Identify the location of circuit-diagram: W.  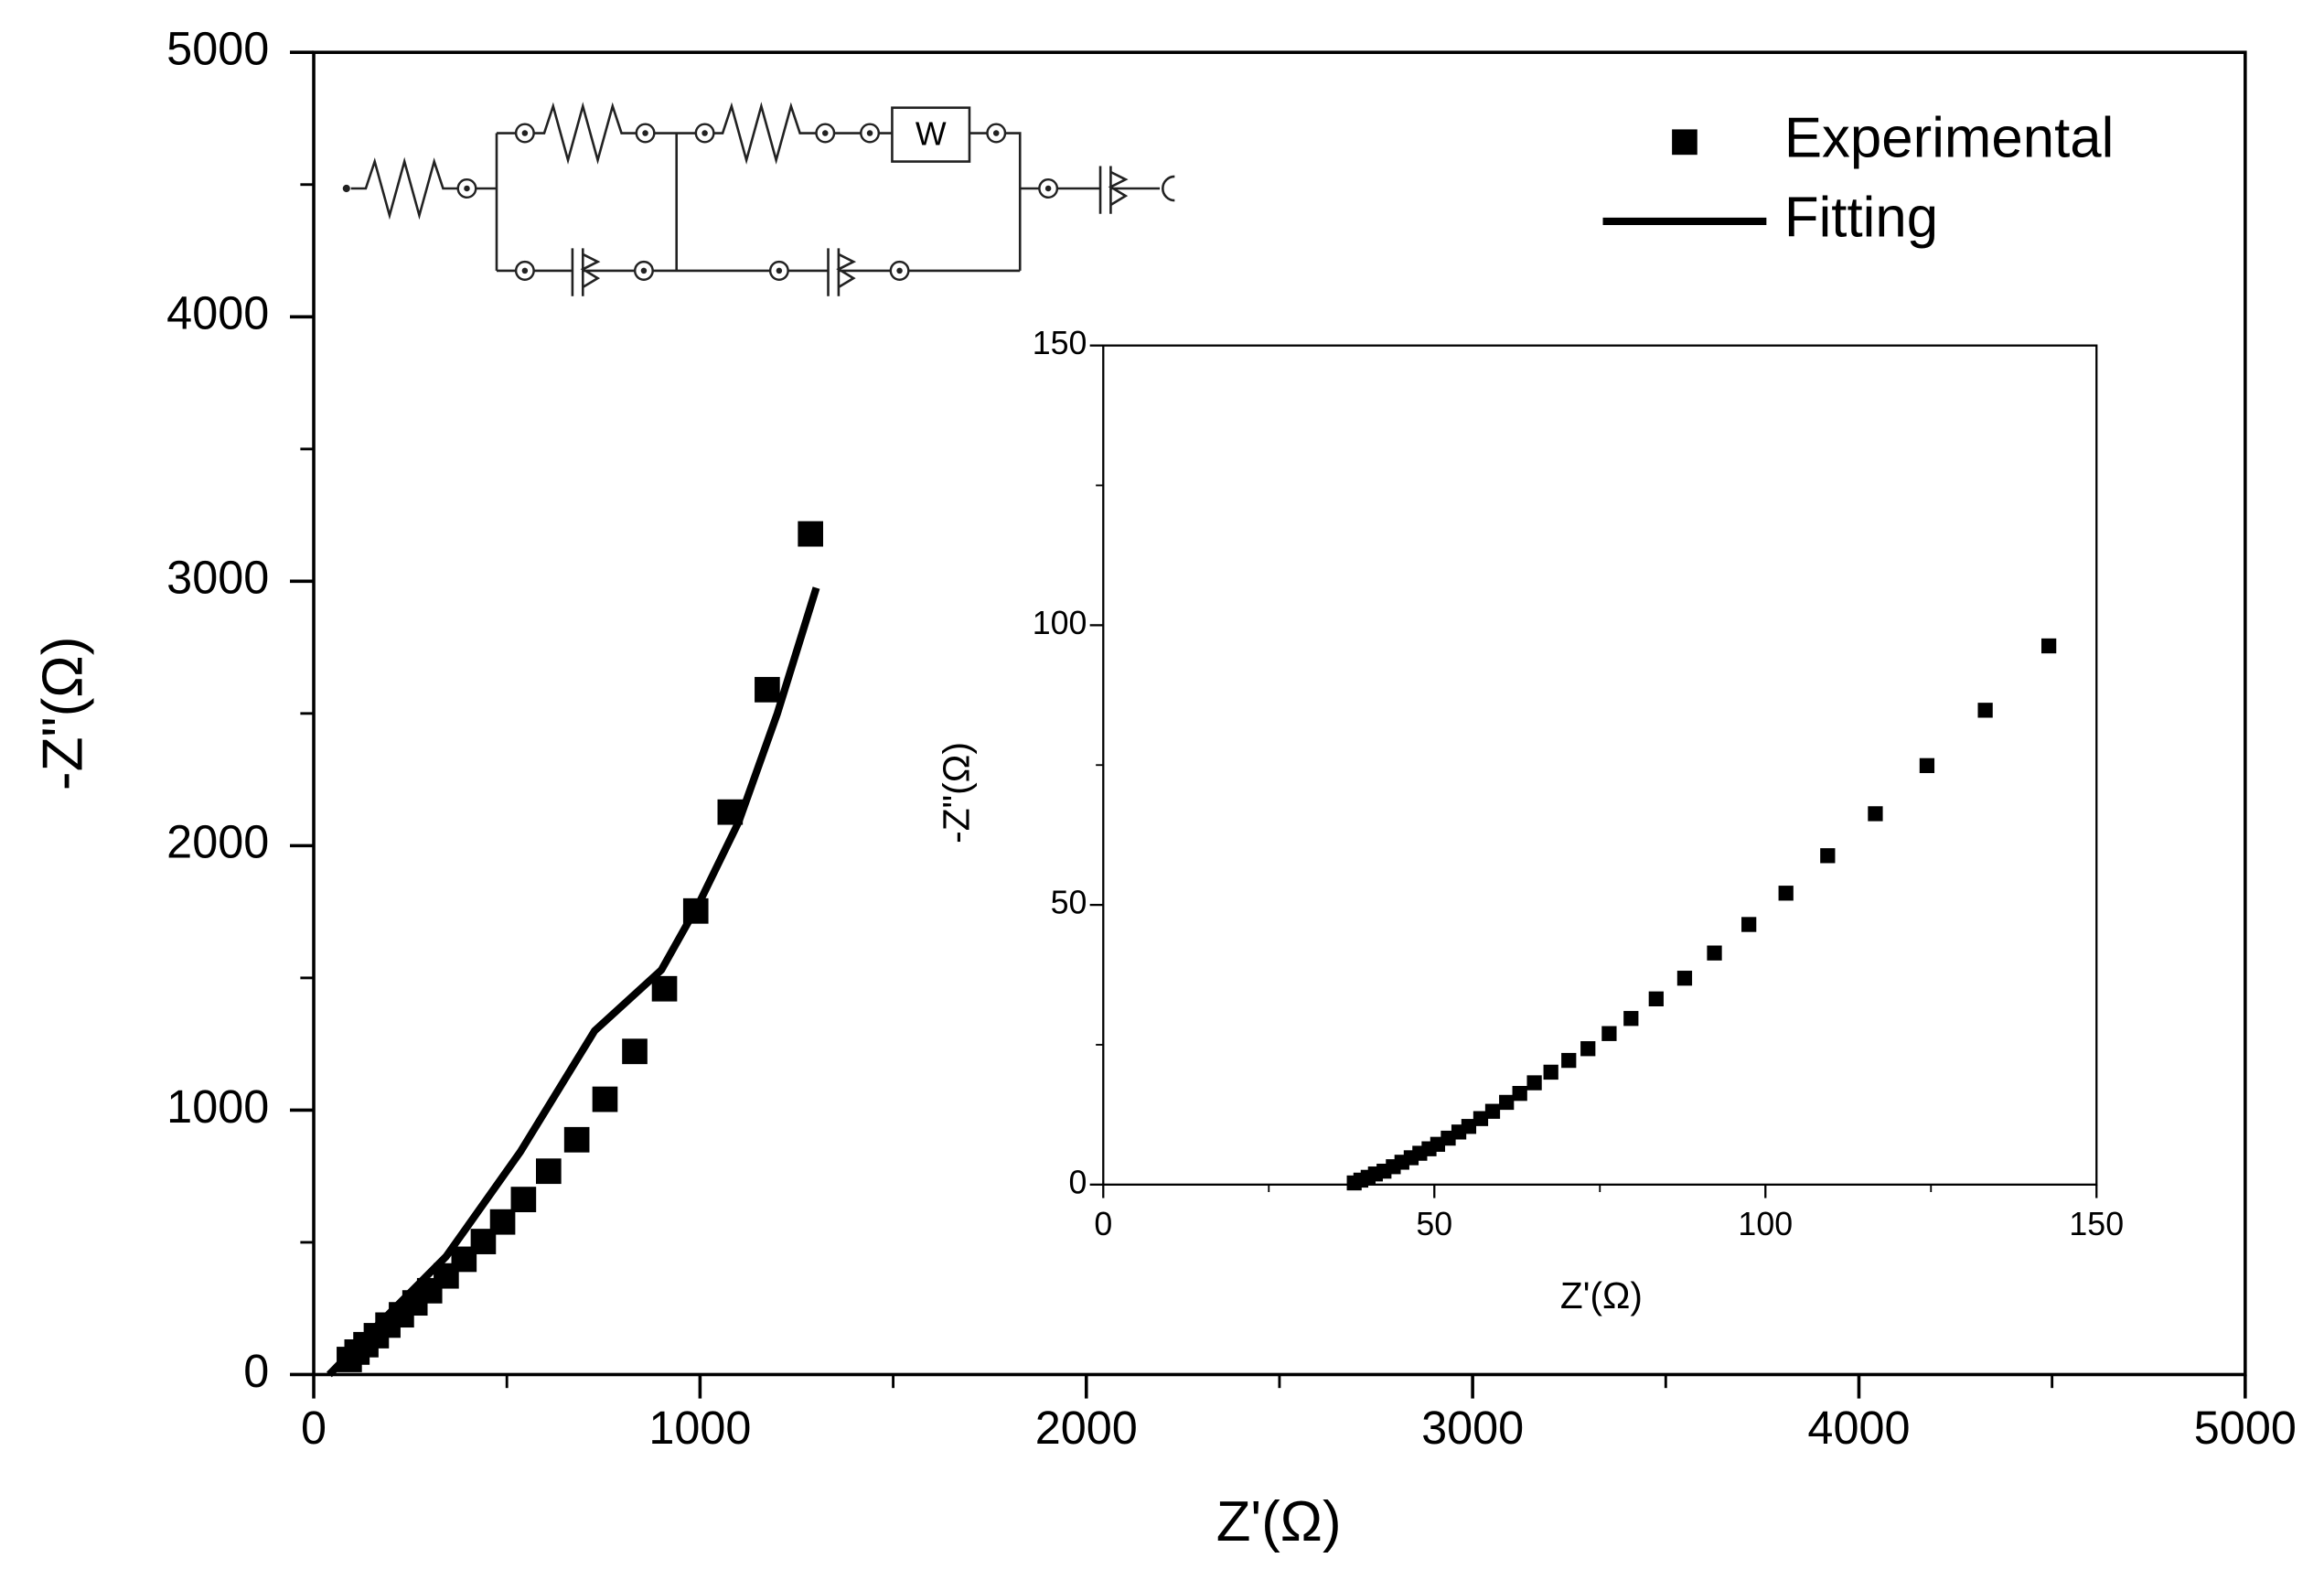
(759, 199).